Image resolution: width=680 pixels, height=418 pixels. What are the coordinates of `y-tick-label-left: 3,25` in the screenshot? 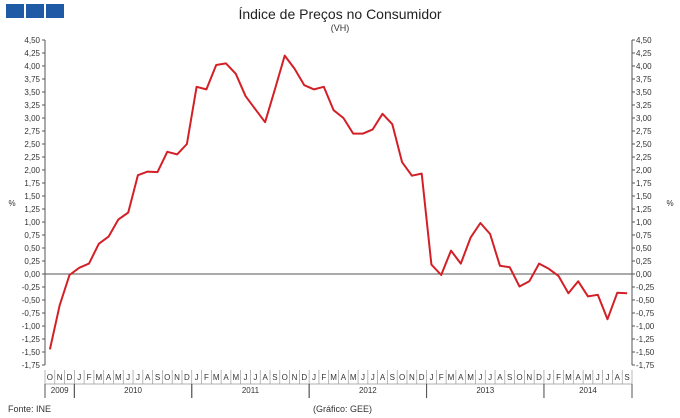 It's located at (32, 105).